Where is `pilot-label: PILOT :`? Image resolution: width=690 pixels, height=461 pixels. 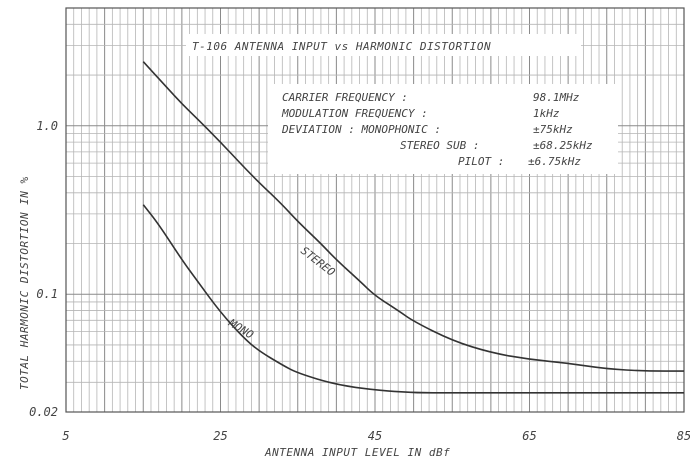 pilot-label: PILOT : is located at coordinates (481, 161).